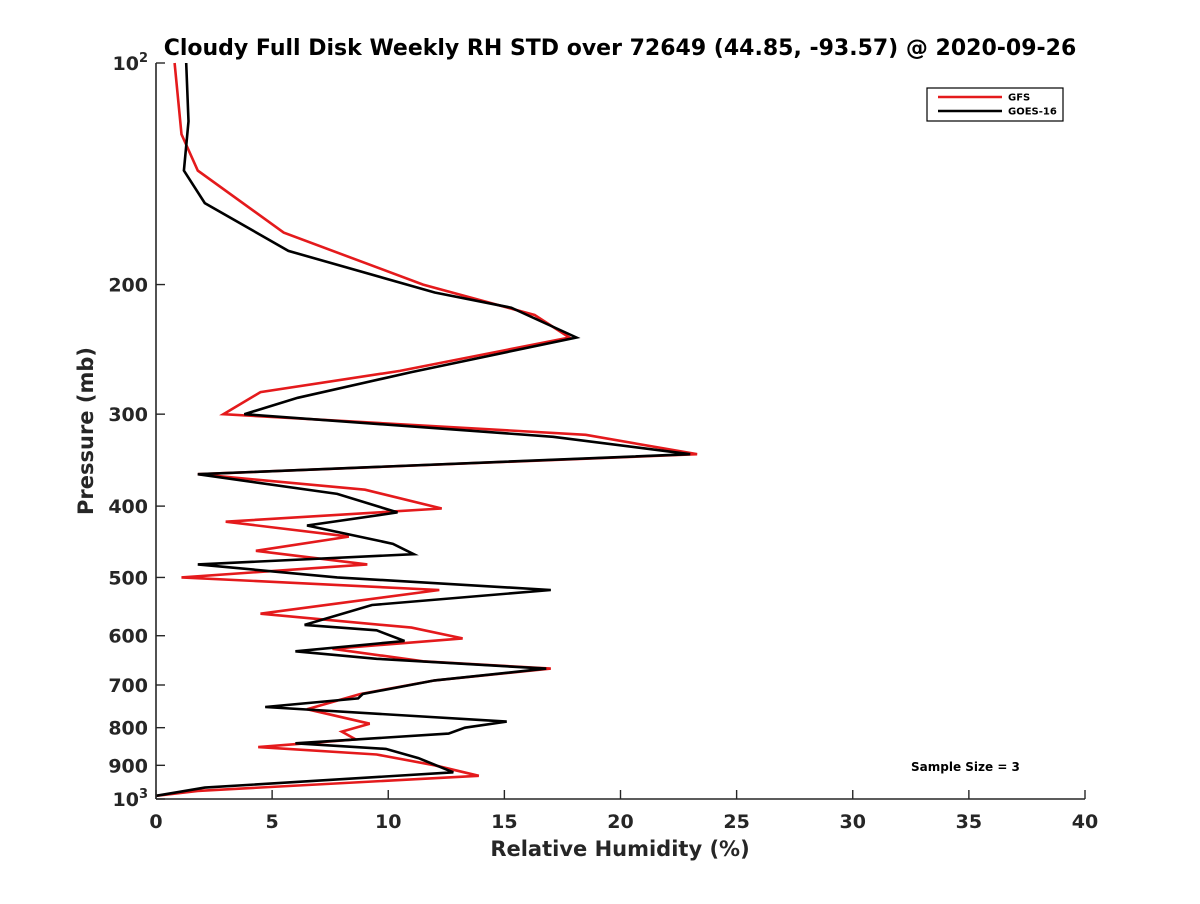  I want to click on y-tick-label: 900, so click(128, 766).